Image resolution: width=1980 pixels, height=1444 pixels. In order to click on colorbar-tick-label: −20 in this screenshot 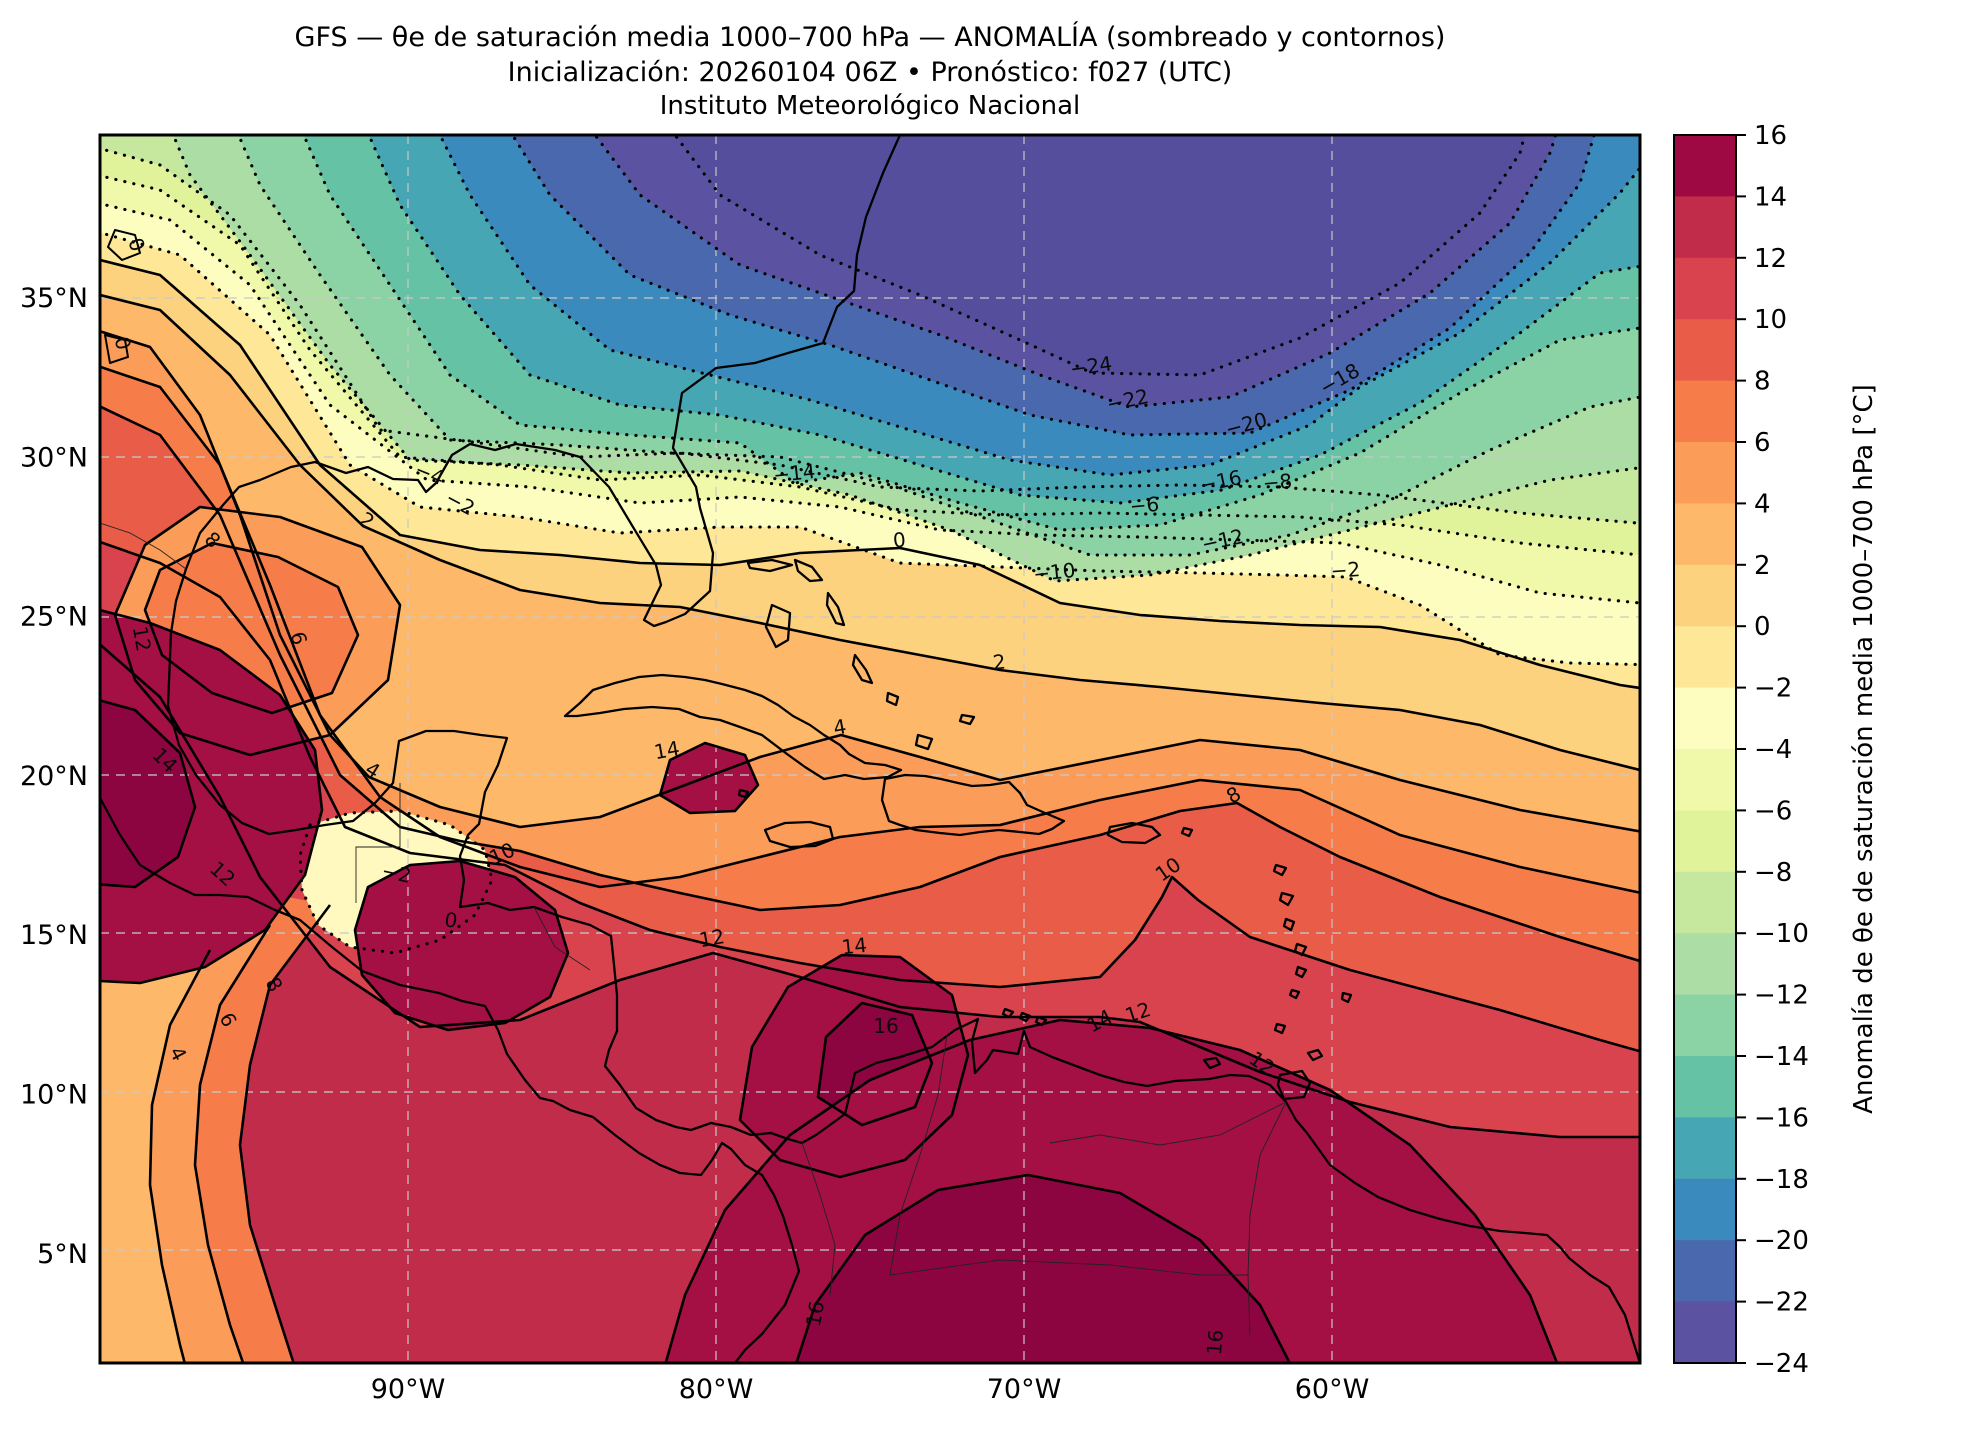, I will do `click(1781, 1241)`.